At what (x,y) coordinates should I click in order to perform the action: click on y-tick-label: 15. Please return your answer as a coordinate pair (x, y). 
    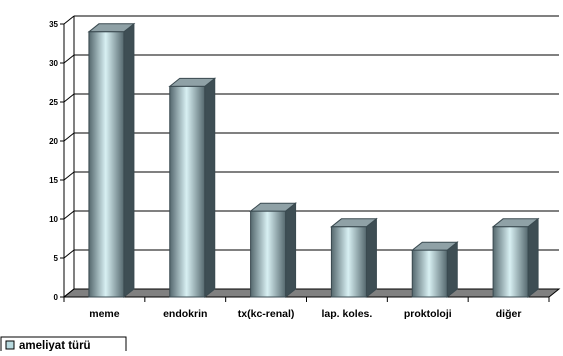
    Looking at the image, I should click on (53, 180).